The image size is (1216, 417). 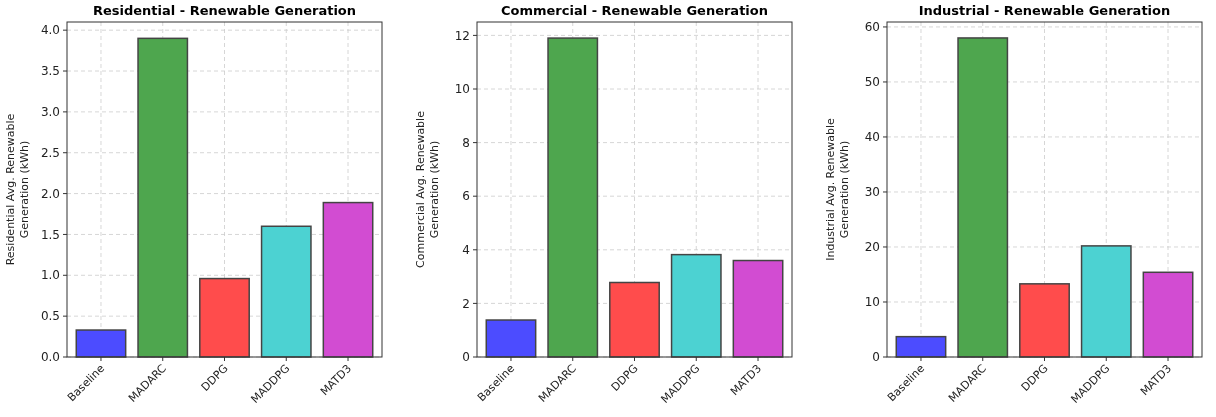 I want to click on y-tick-label: 12, so click(x=462, y=35).